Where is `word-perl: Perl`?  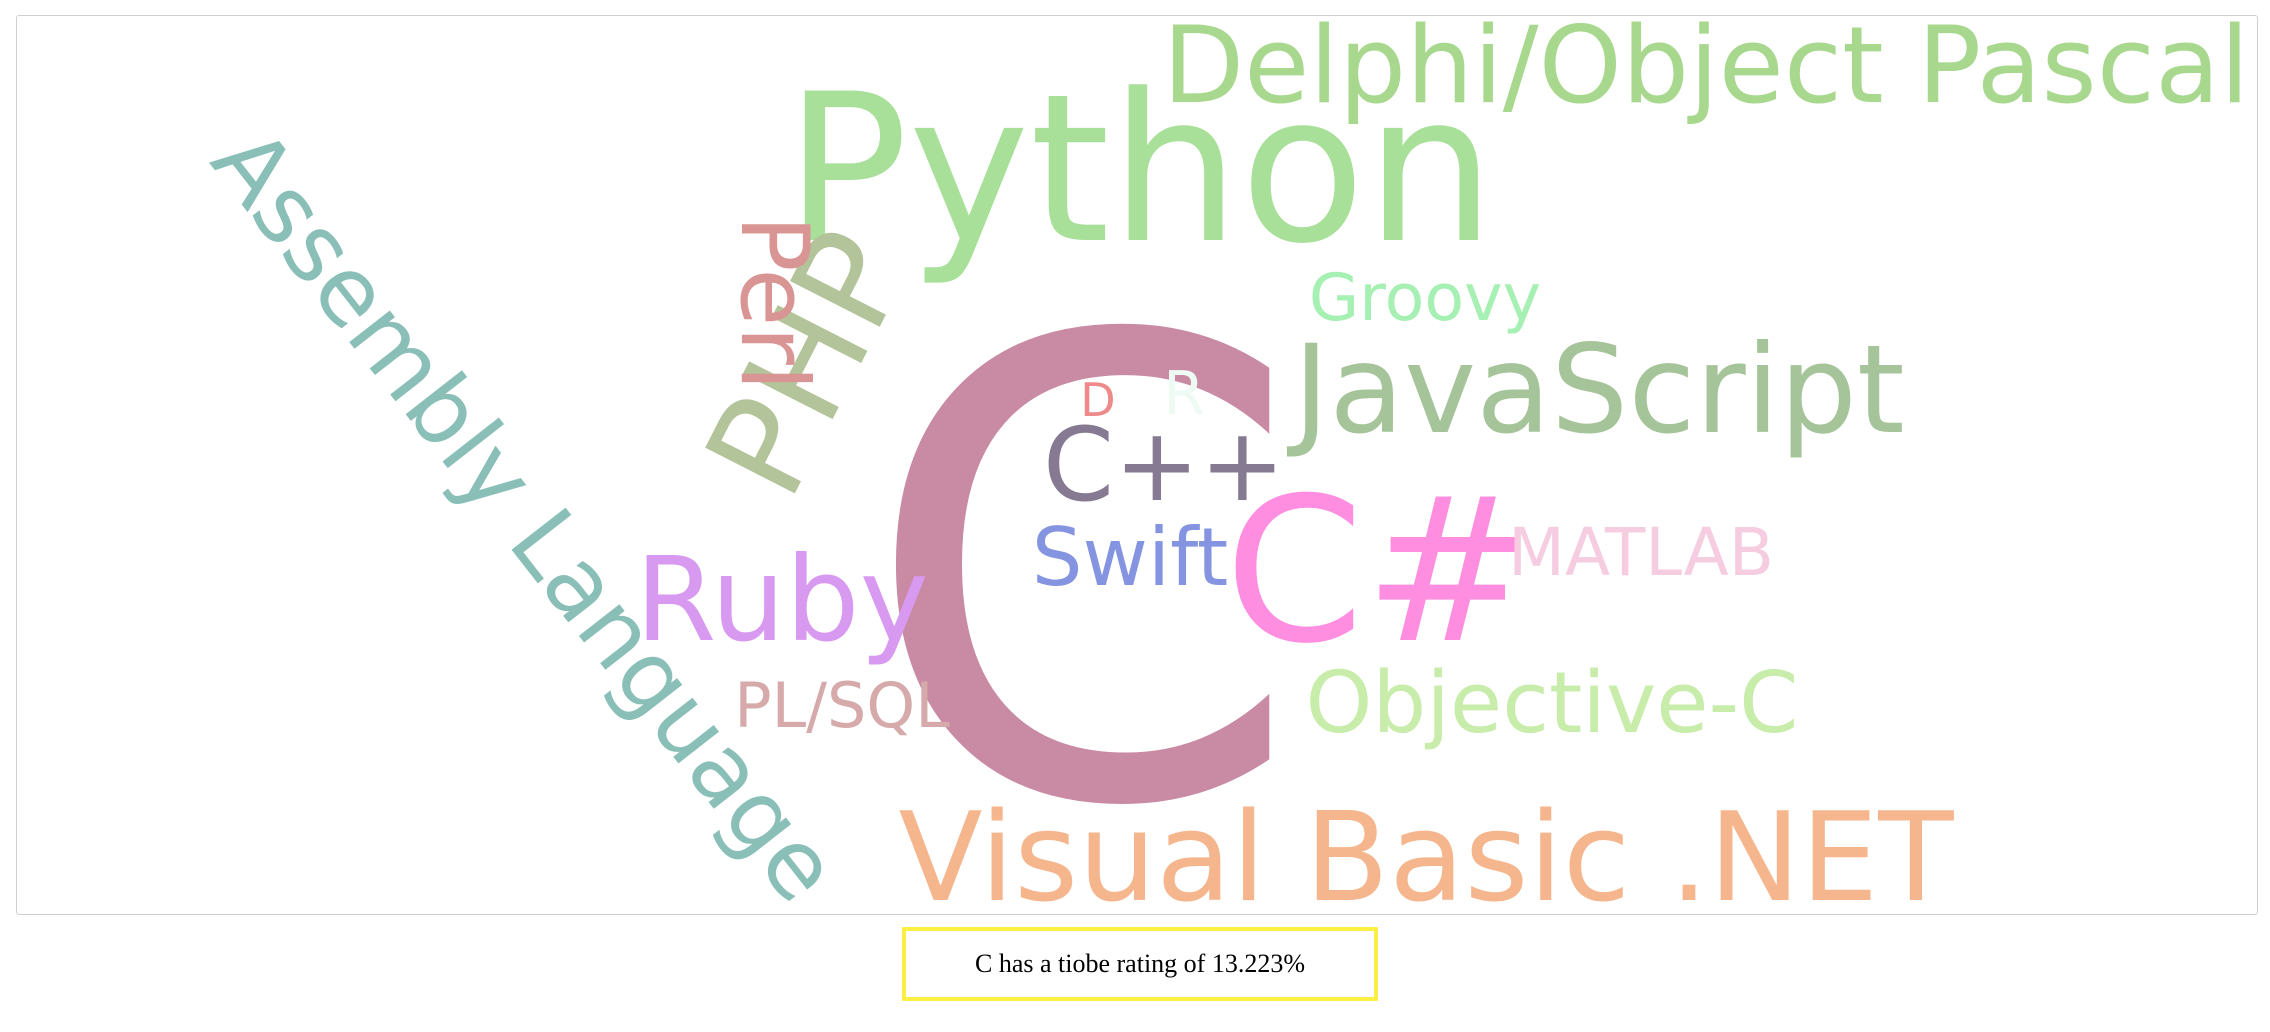
word-perl: Perl is located at coordinates (773, 303).